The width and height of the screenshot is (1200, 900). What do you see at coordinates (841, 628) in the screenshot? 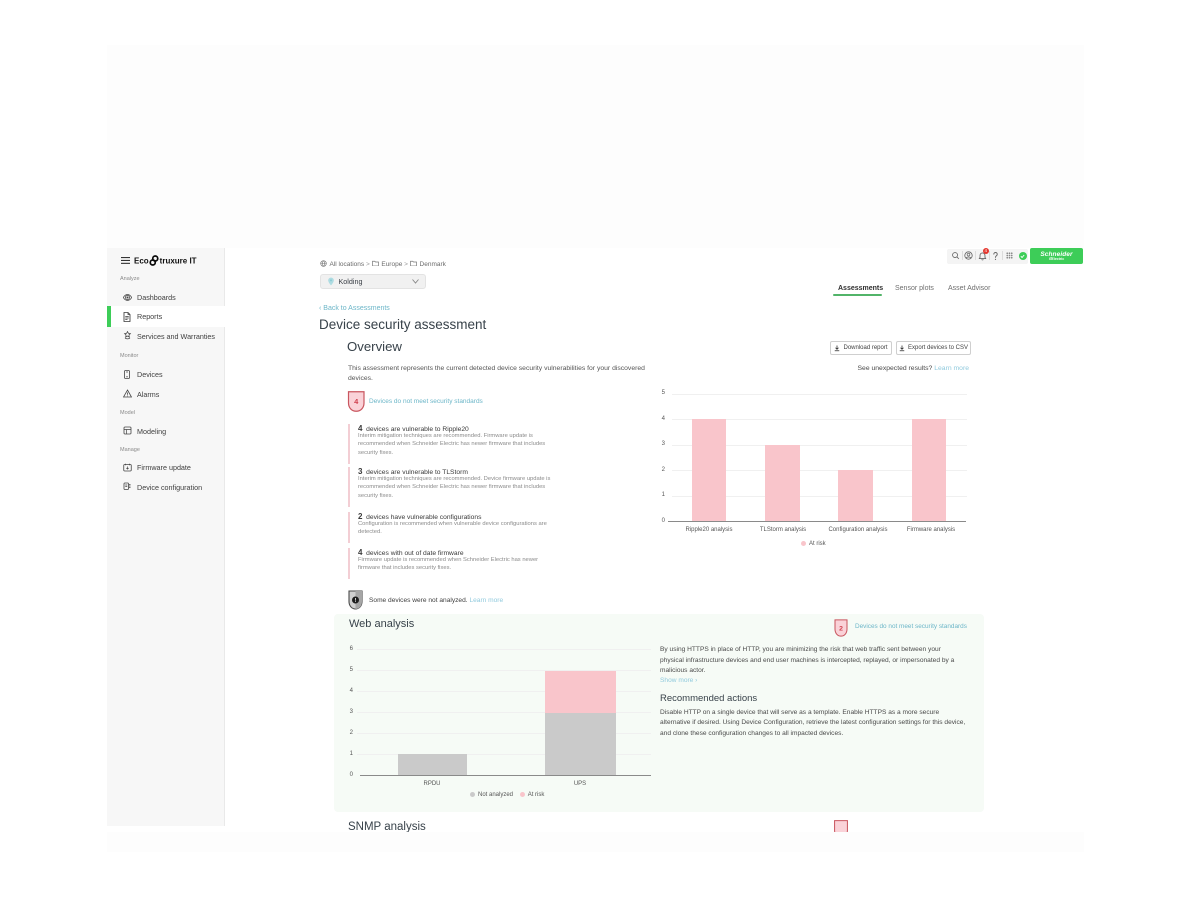
I see `svg-text: 2` at bounding box center [841, 628].